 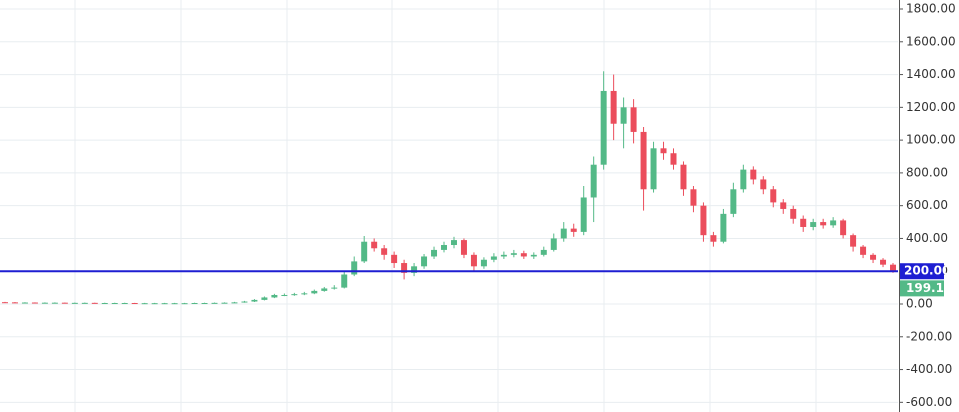 I want to click on y-tick-label: 600.00, so click(x=927, y=205).